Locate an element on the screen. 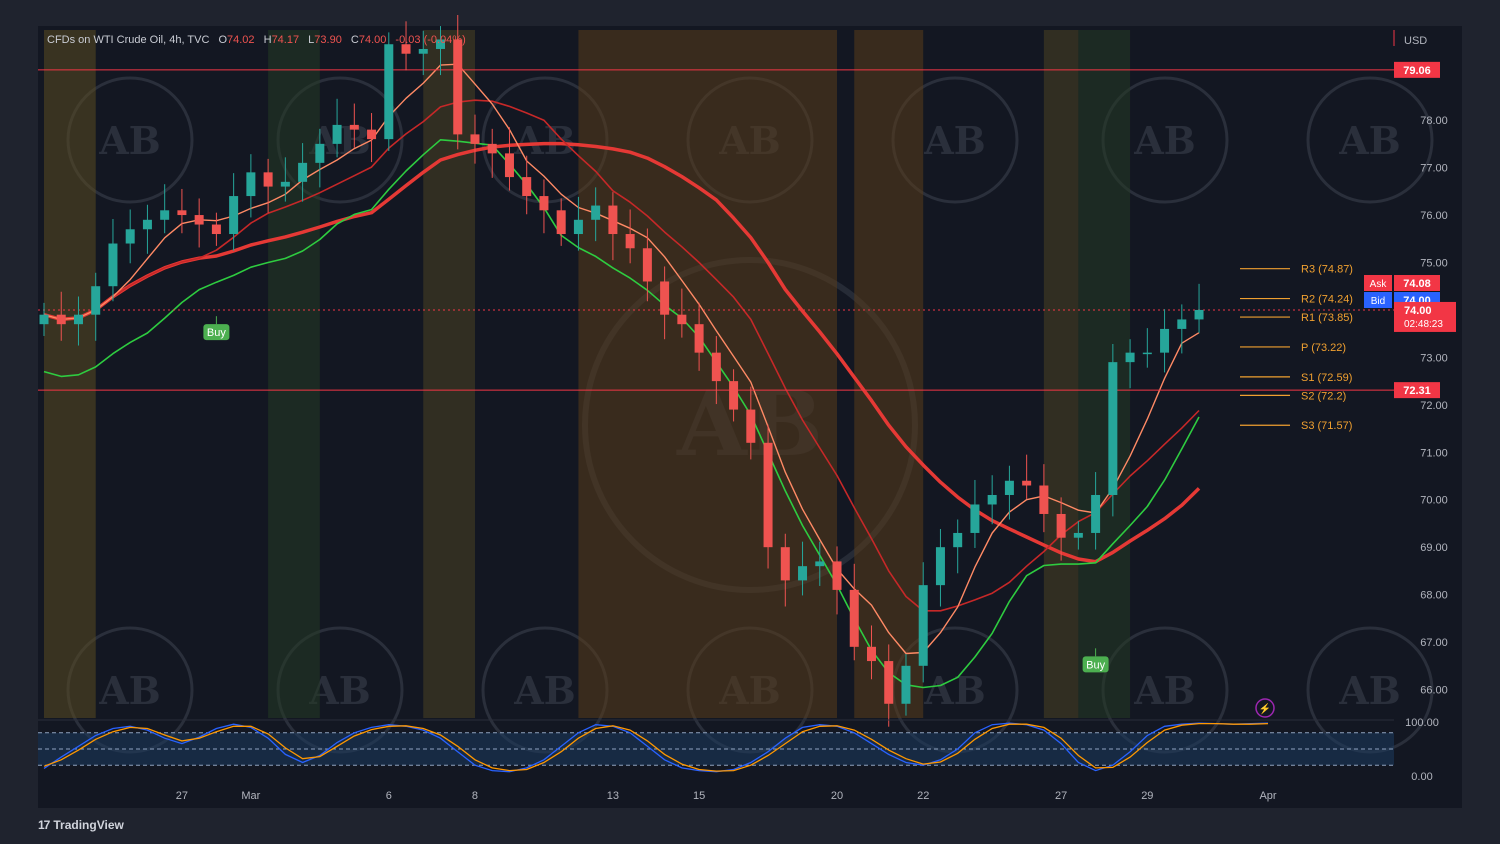 The width and height of the screenshot is (1500, 844). buy-signal: Buy is located at coordinates (1095, 664).